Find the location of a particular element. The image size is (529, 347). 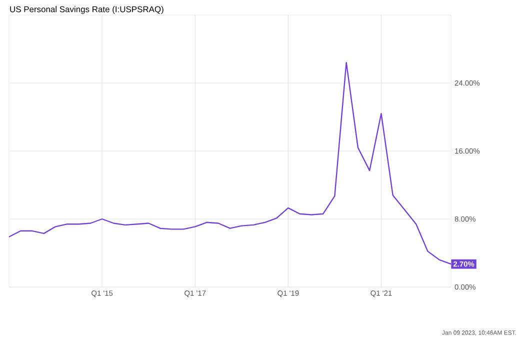

chart-title: US Personal Savings Rate (I:USPSRAQ) is located at coordinates (87, 10).